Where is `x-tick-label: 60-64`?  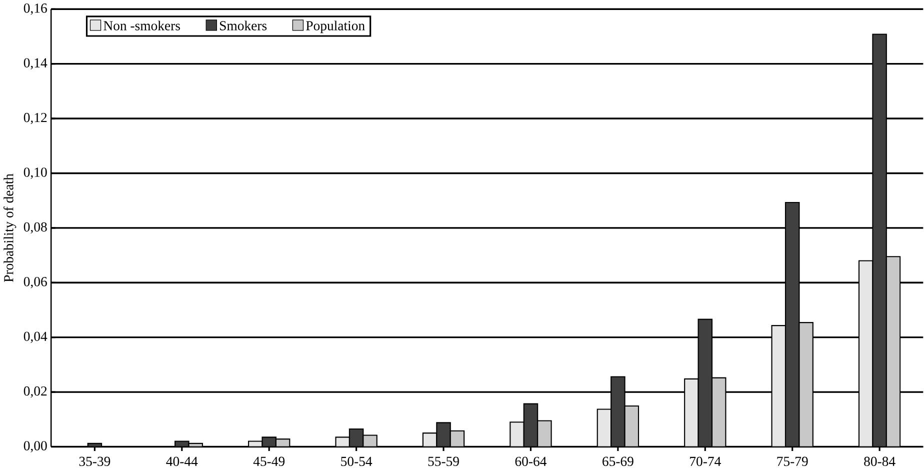
x-tick-label: 60-64 is located at coordinates (531, 461).